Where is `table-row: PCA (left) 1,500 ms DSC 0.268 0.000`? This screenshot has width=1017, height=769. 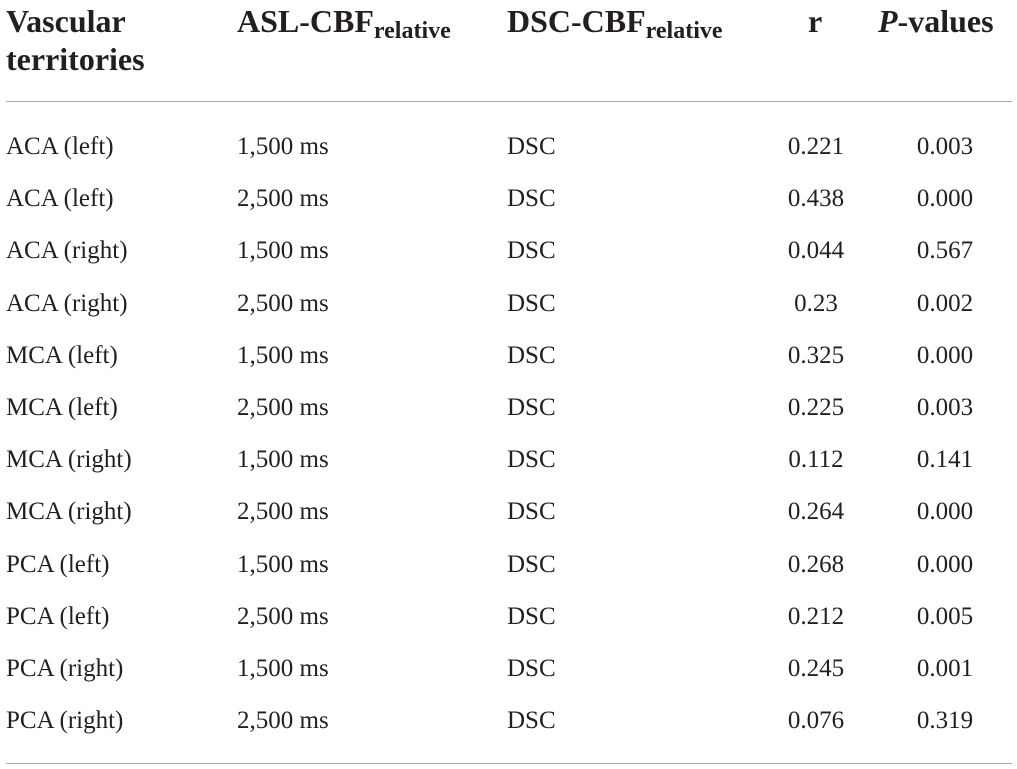 table-row: PCA (left) 1,500 ms DSC 0.268 0.000 is located at coordinates (508, 565).